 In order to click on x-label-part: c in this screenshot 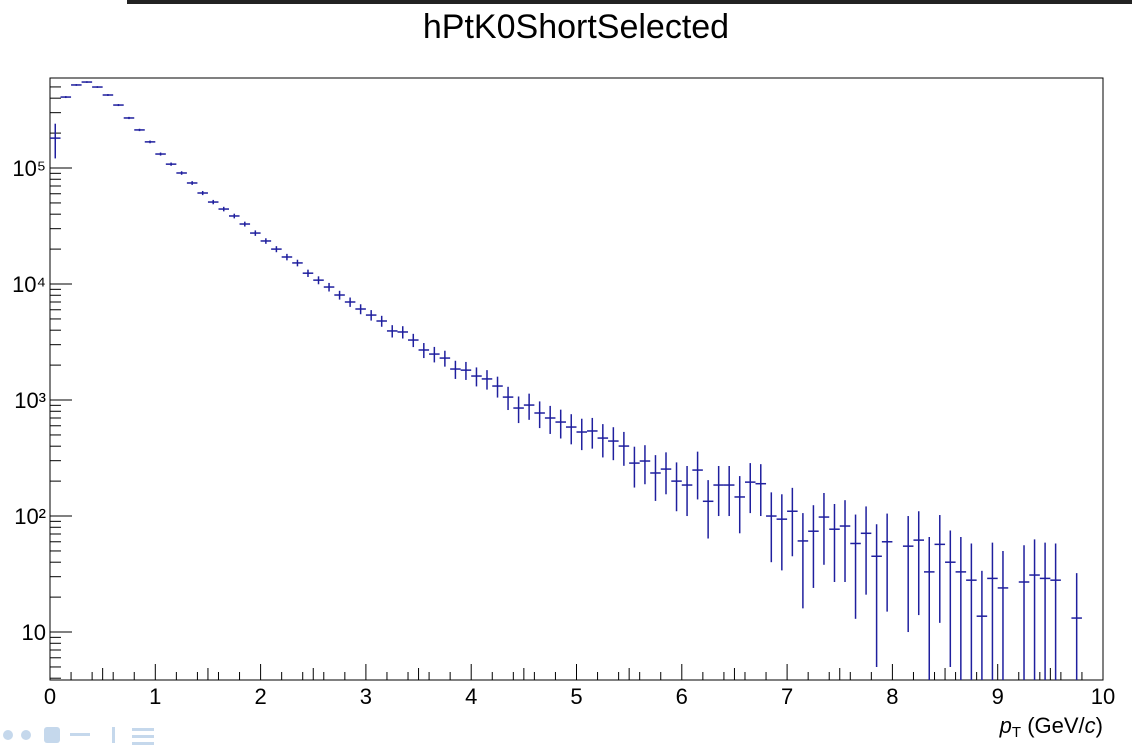, I will do `click(1090, 725)`.